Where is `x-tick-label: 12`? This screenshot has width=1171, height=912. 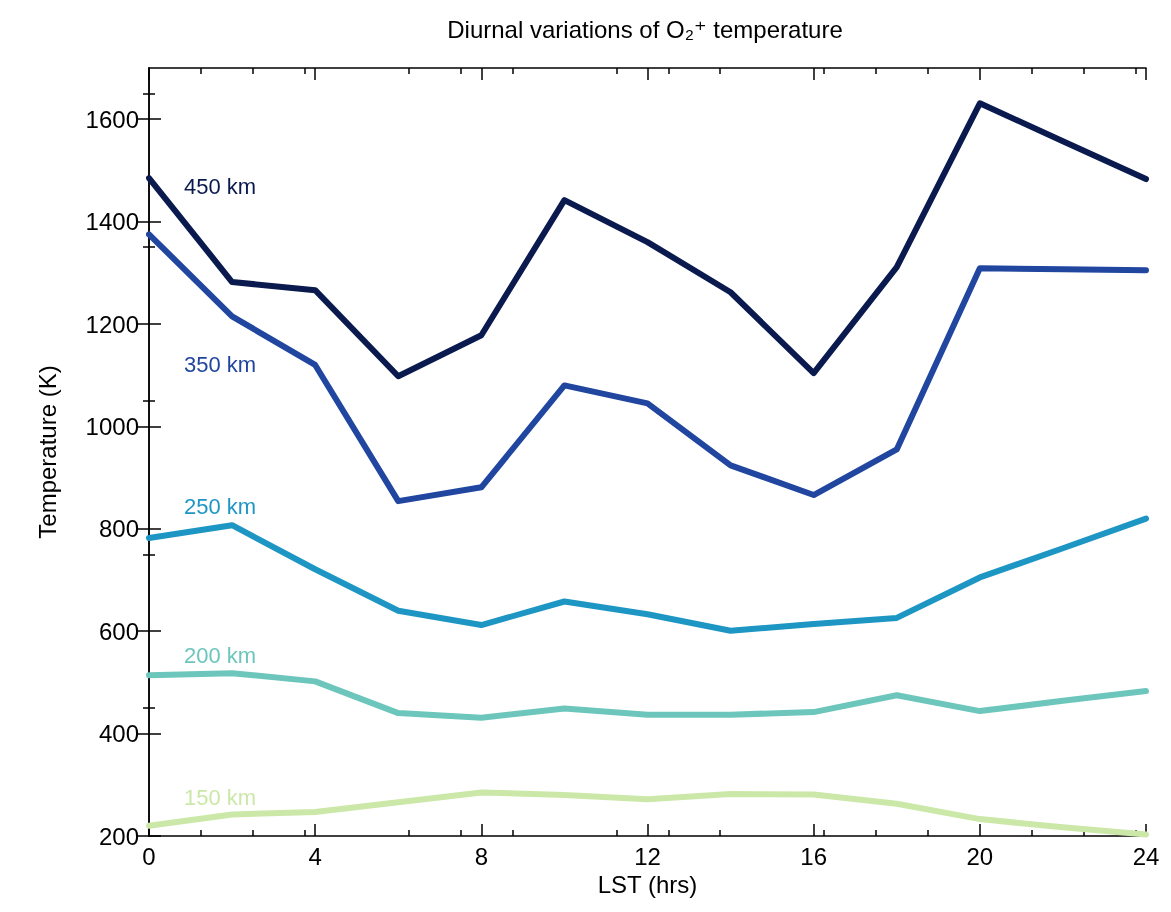
x-tick-label: 12 is located at coordinates (647, 856).